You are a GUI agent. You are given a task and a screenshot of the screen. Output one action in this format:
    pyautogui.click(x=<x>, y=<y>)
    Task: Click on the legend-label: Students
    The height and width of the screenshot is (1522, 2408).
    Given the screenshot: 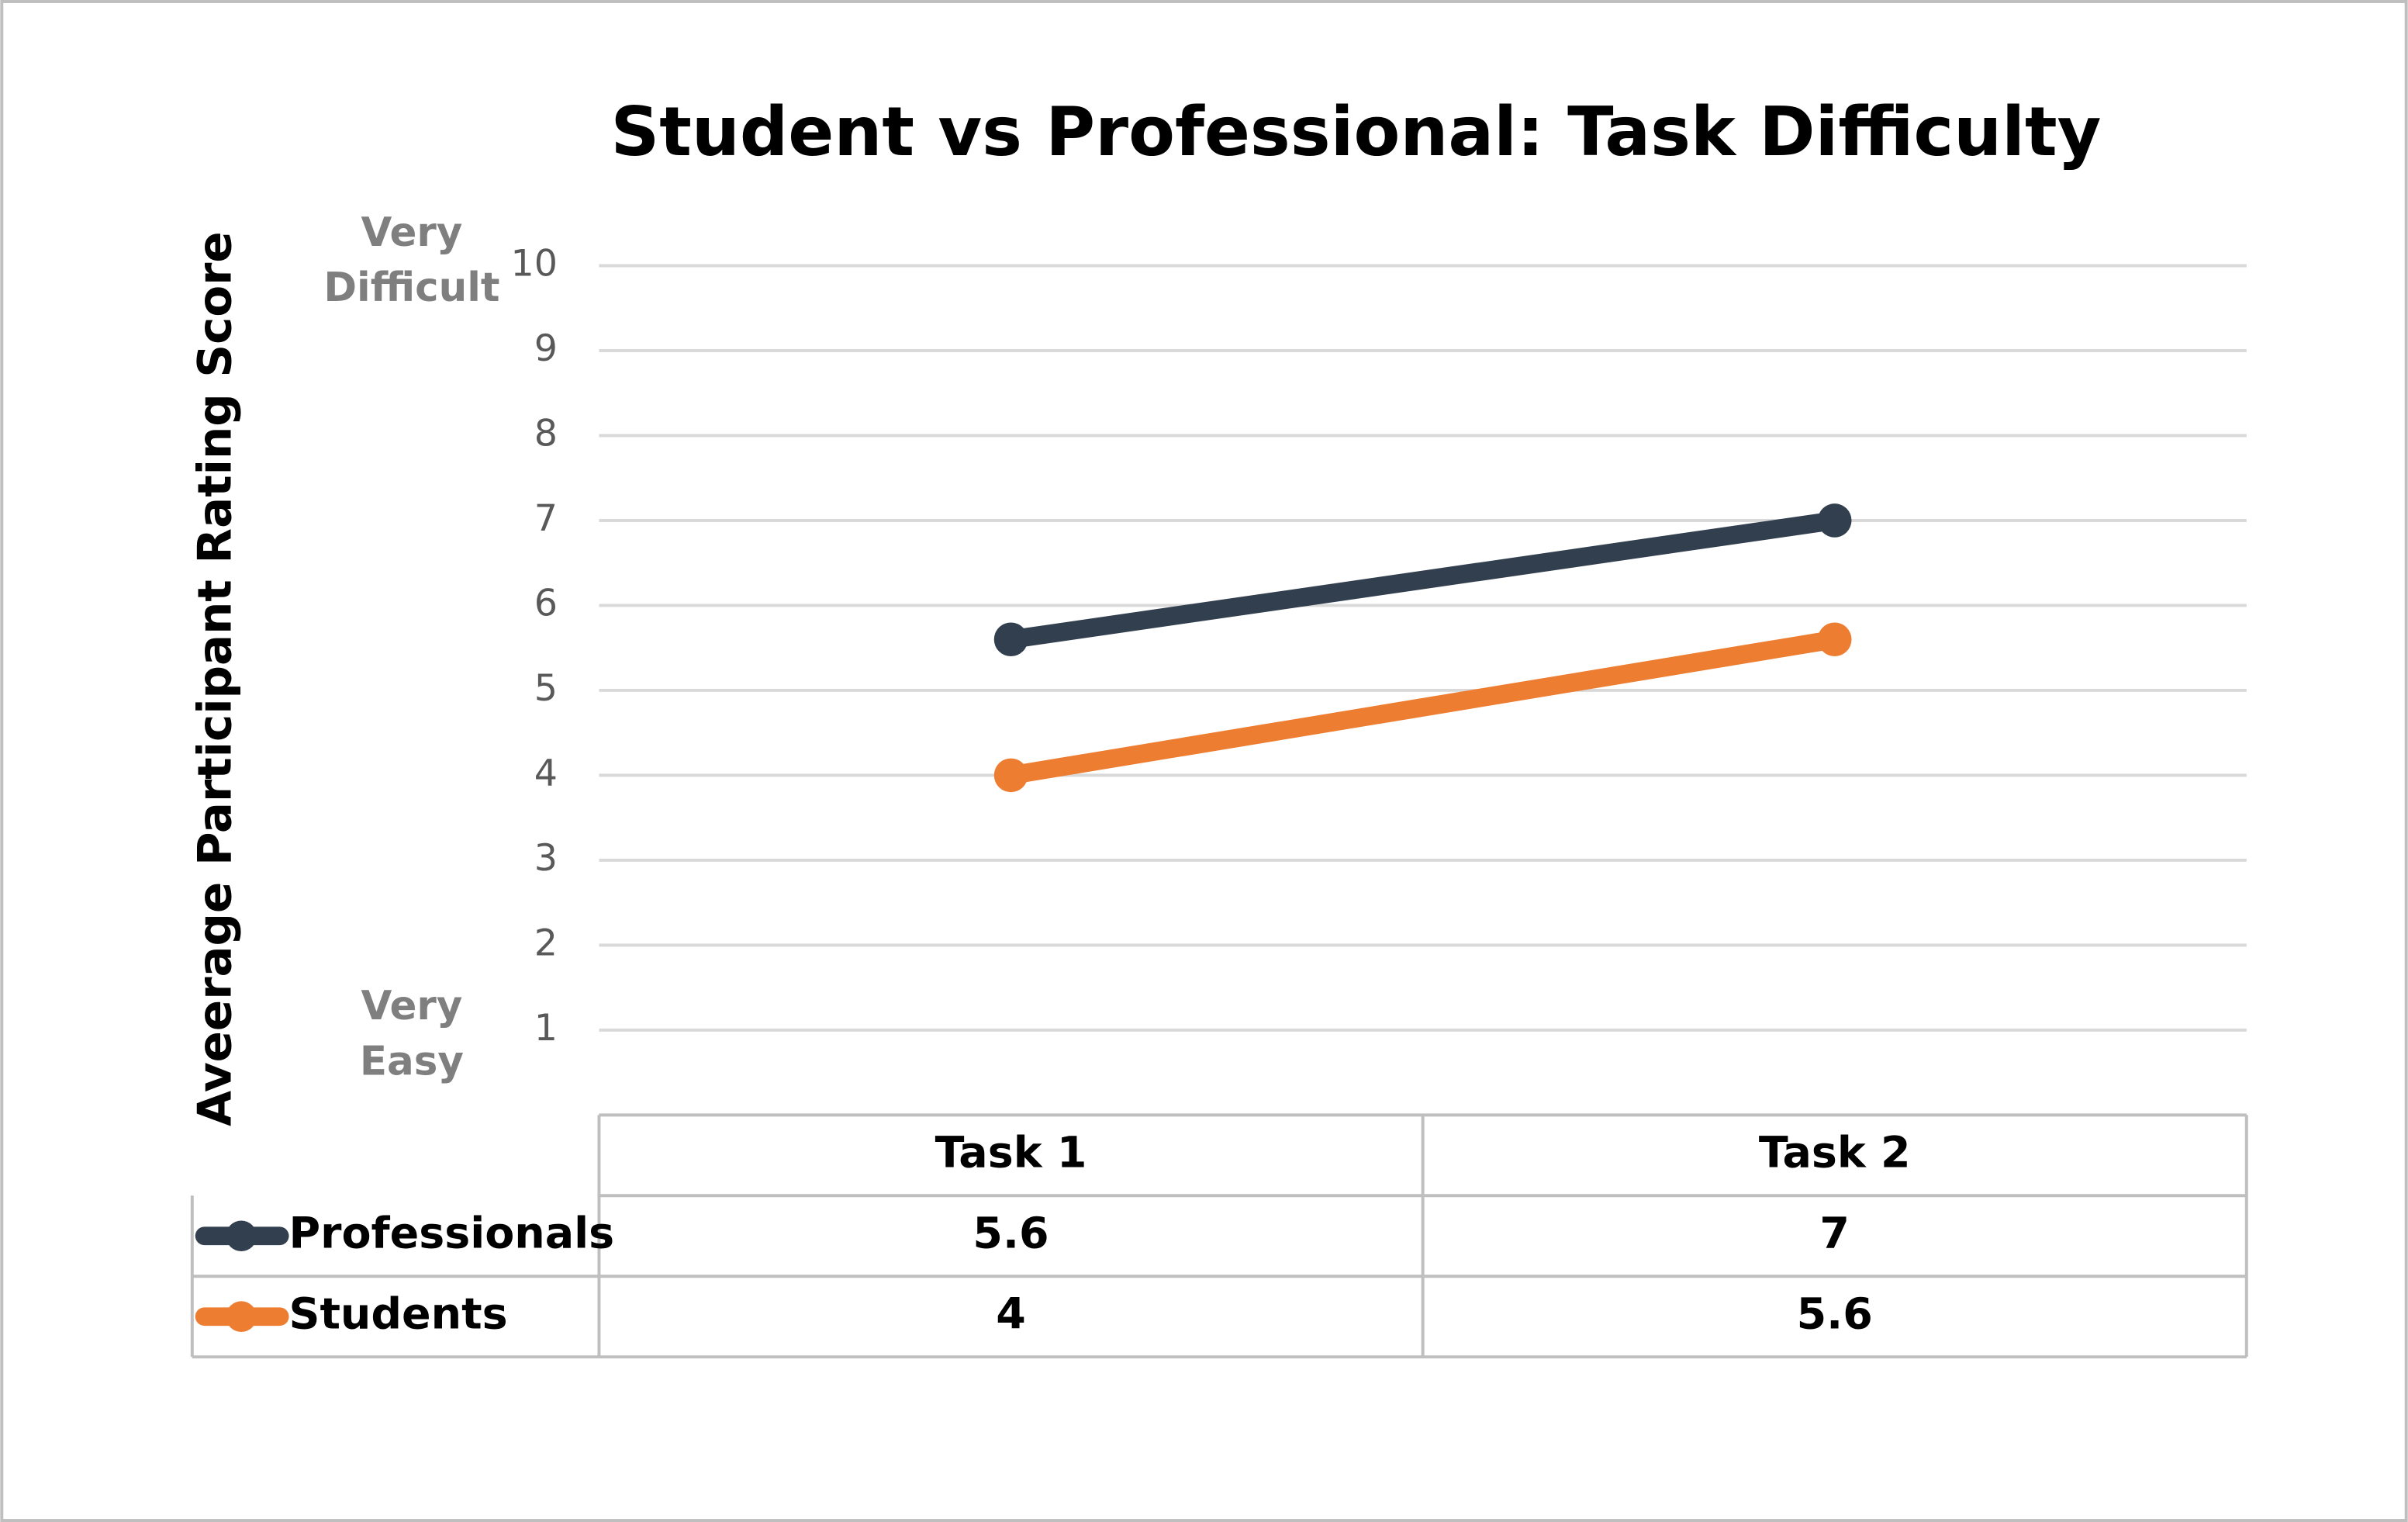 What is the action you would take?
    pyautogui.click(x=398, y=1314)
    